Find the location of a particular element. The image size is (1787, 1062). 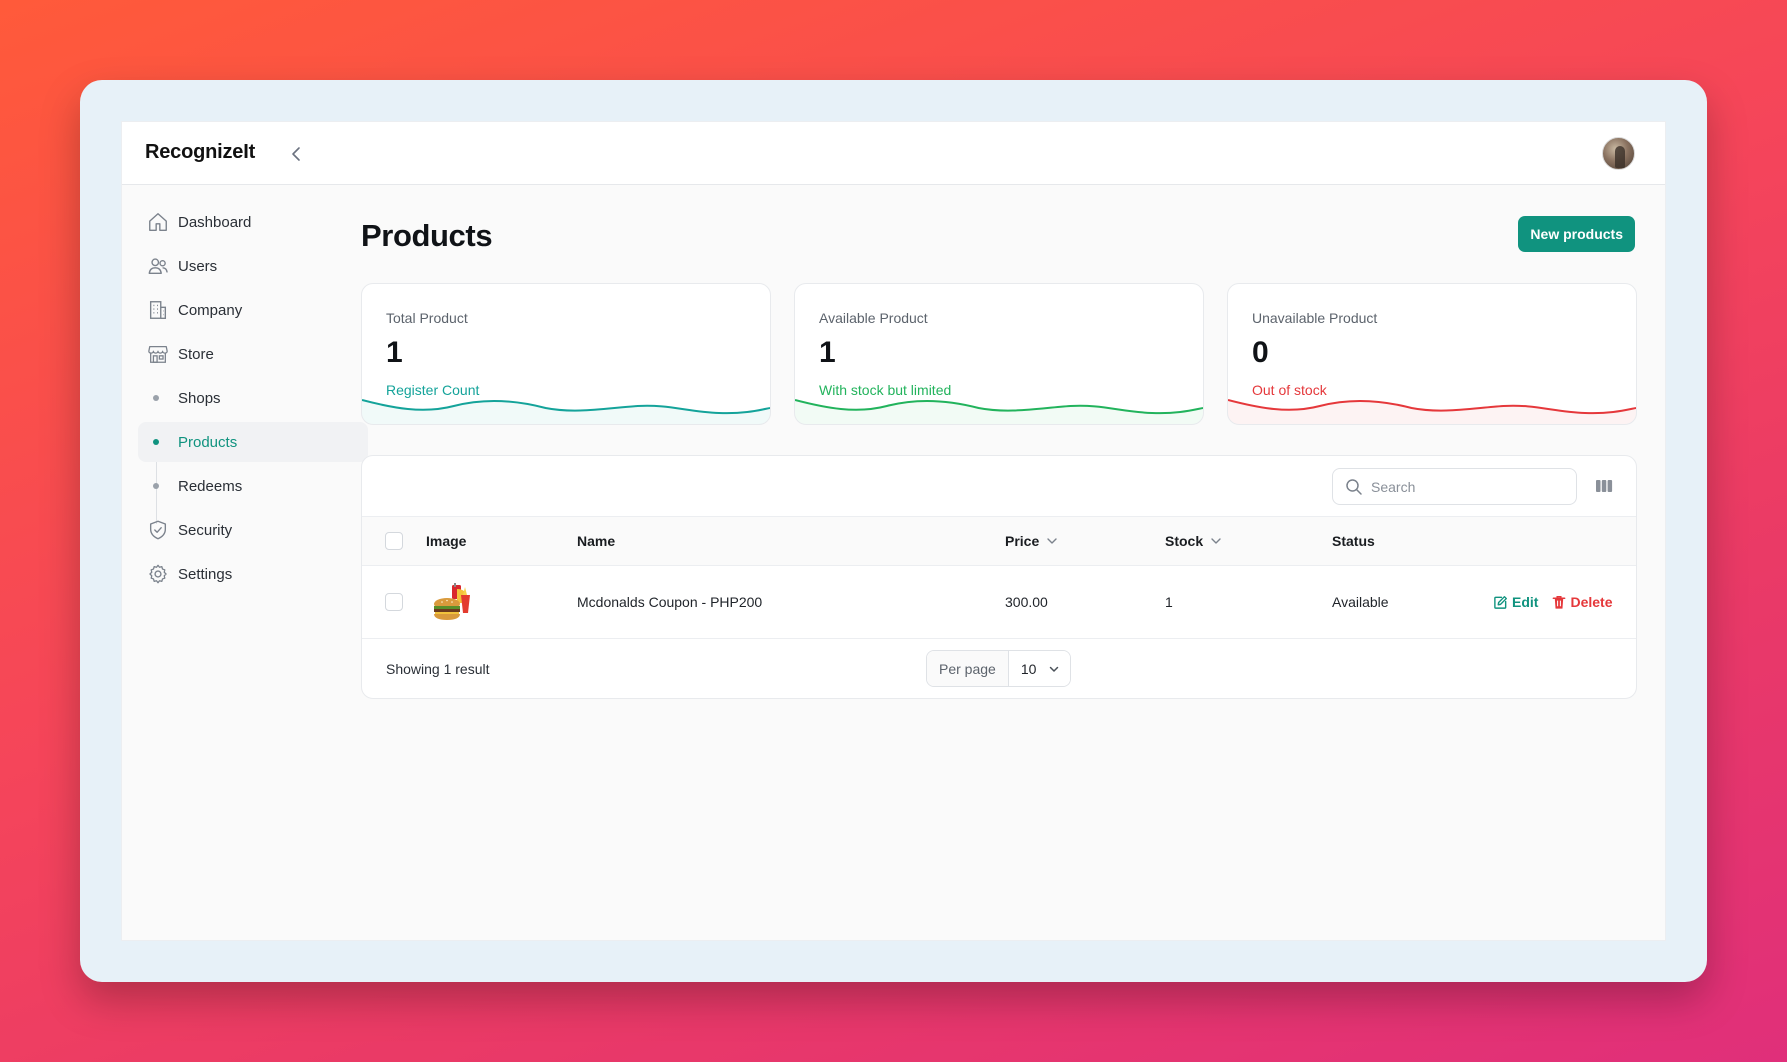

edit-icon is located at coordinates (1501, 602).